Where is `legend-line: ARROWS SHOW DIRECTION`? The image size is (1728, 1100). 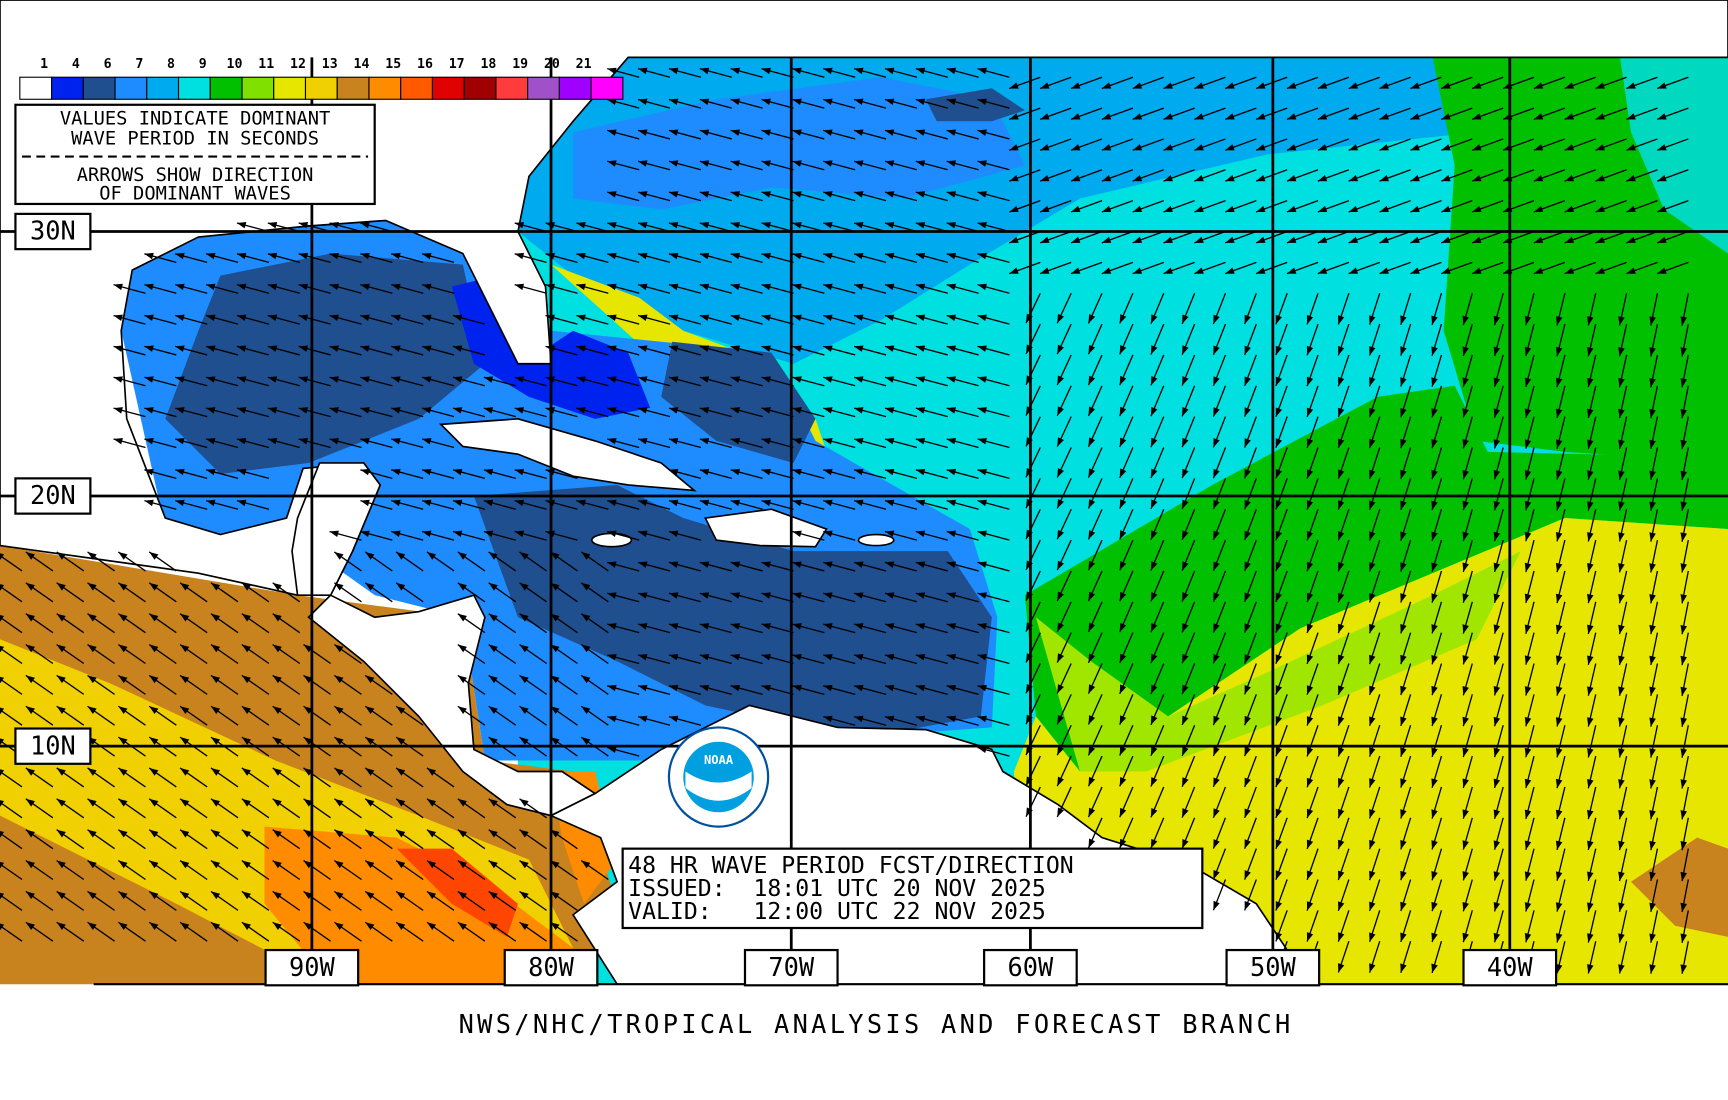
legend-line: ARROWS SHOW DIRECTION is located at coordinates (195, 175).